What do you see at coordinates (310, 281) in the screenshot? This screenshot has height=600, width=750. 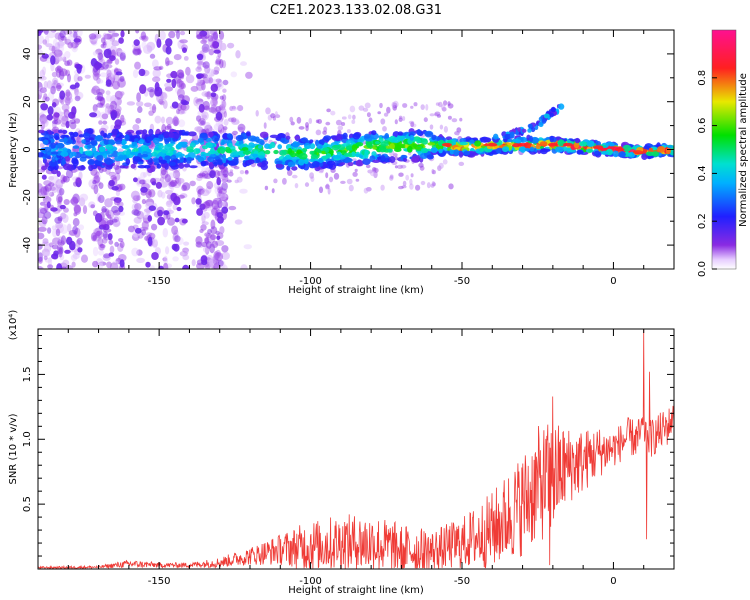 I see `spectrogram-x-tick-label: -100` at bounding box center [310, 281].